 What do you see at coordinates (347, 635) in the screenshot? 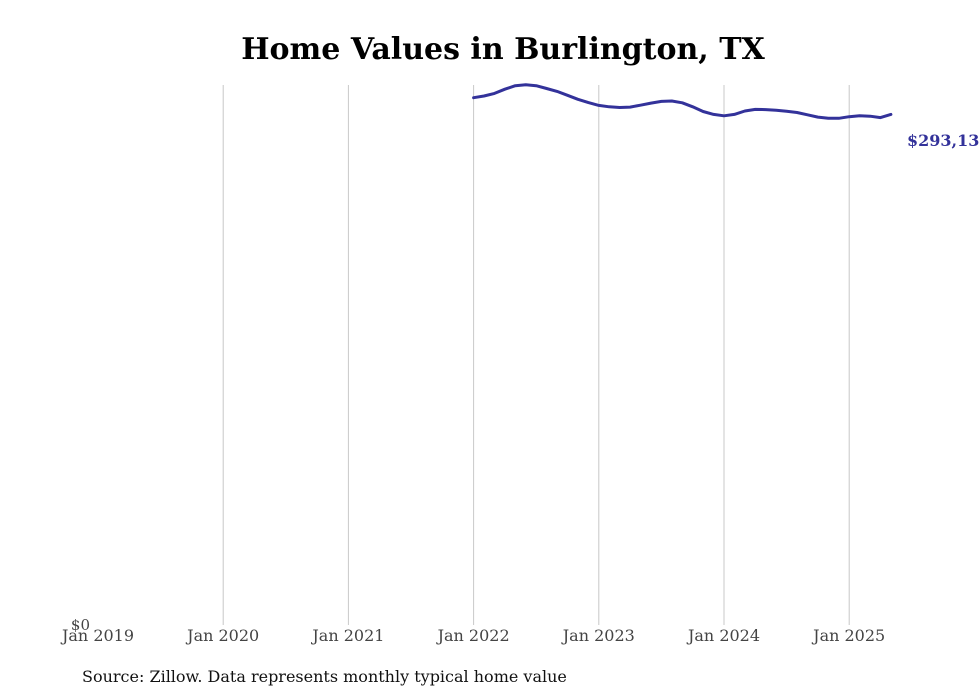
I see `x-tick-label: Jan 2021` at bounding box center [347, 635].